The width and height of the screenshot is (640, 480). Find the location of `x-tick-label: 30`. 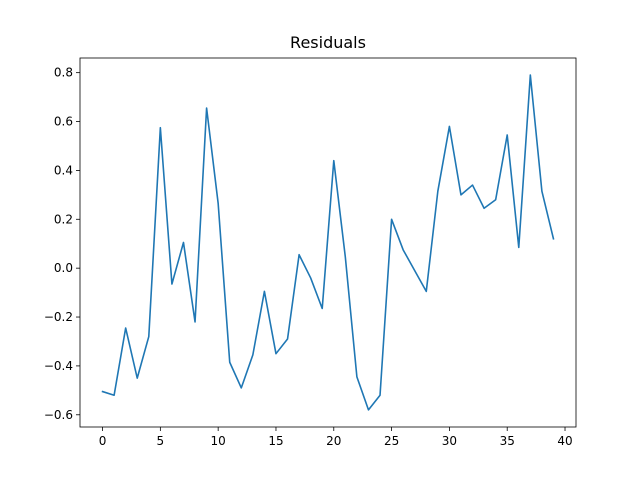

x-tick-label: 30 is located at coordinates (449, 441).